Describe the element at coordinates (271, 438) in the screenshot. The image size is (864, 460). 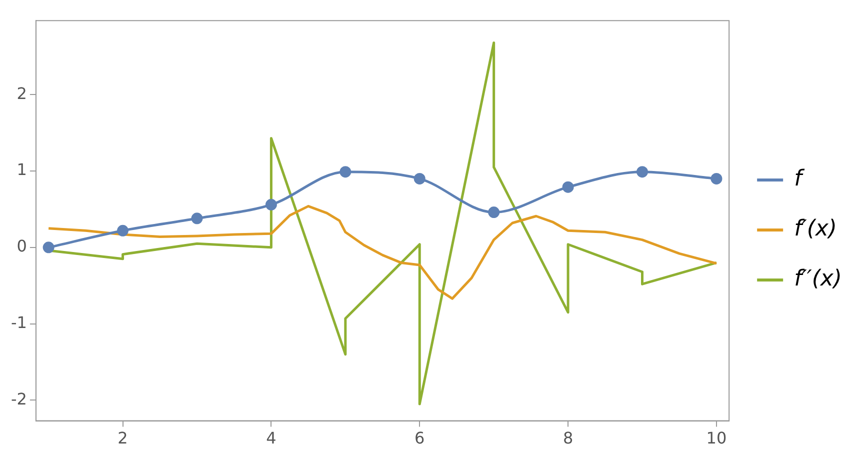
I see `x-tick-label: 4` at that location.